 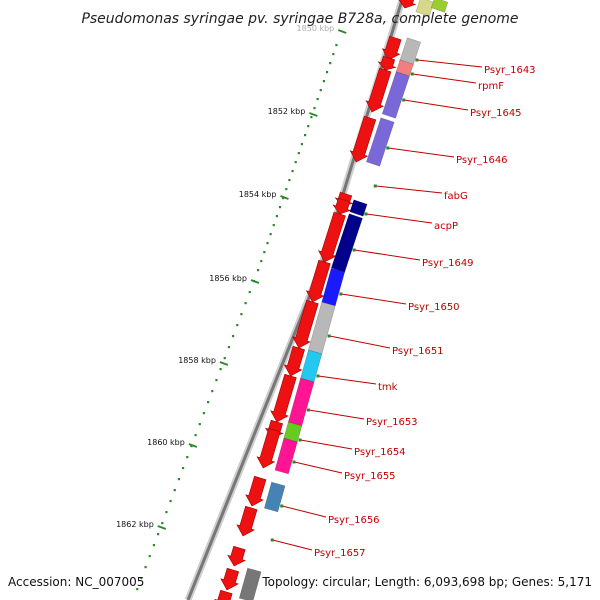 I want to click on gene-label: Psyr_1643, so click(x=510, y=70).